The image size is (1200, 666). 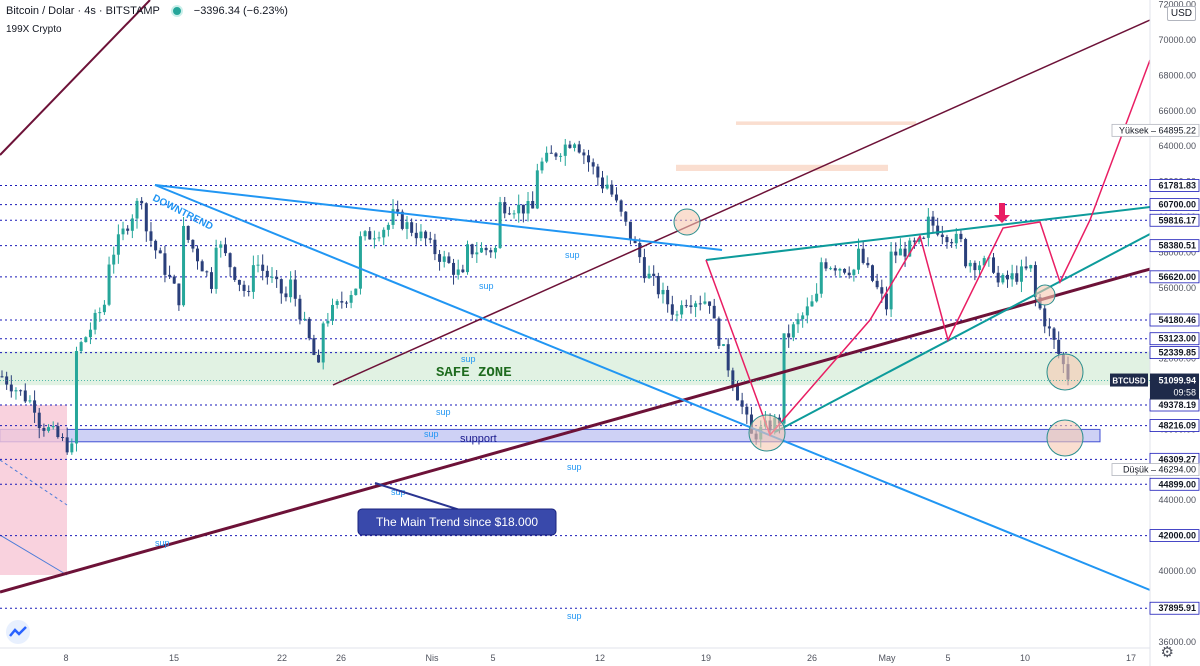 I want to click on symbol-tag, so click(x=1129, y=380).